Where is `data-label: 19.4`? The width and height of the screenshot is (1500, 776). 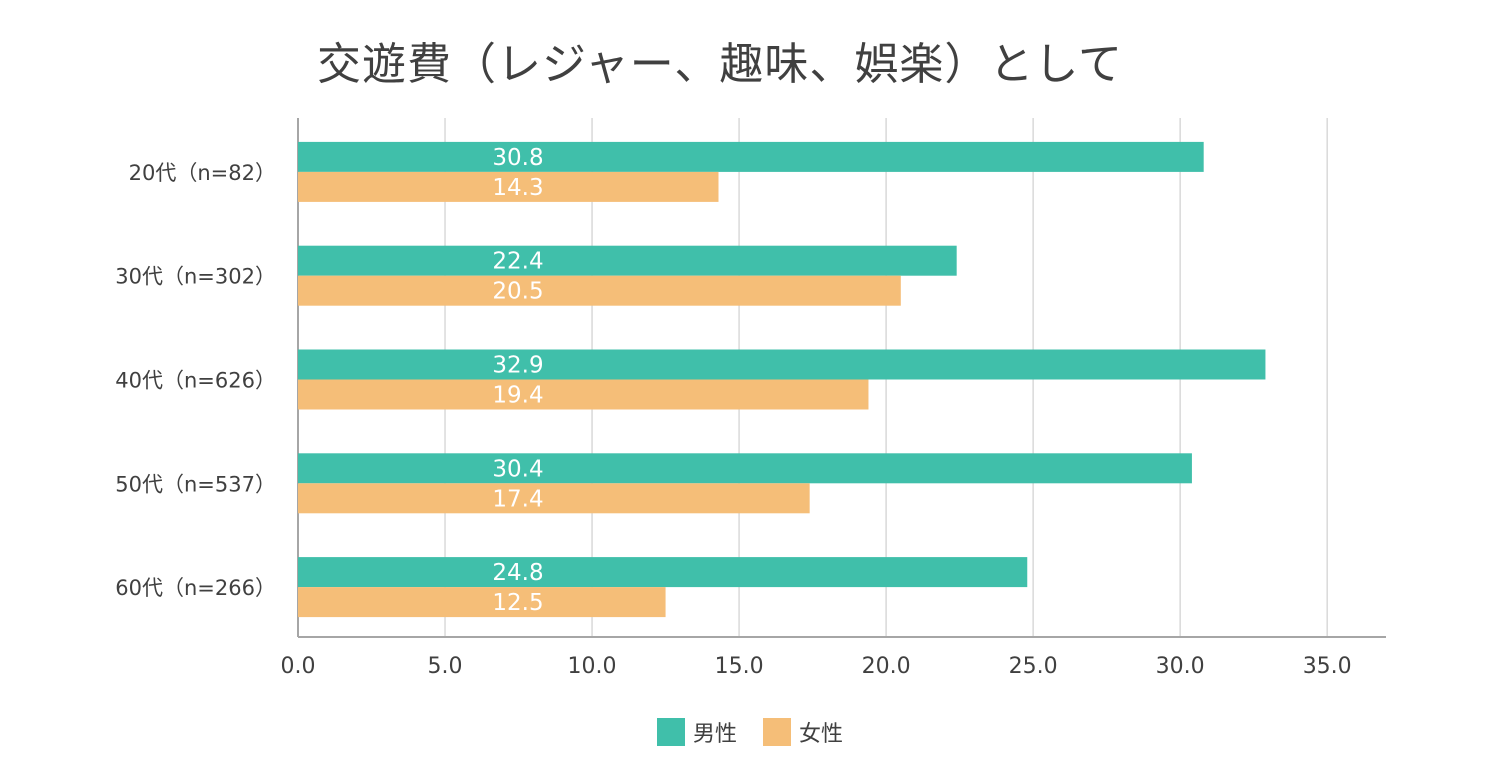
data-label: 19.4 is located at coordinates (517, 396).